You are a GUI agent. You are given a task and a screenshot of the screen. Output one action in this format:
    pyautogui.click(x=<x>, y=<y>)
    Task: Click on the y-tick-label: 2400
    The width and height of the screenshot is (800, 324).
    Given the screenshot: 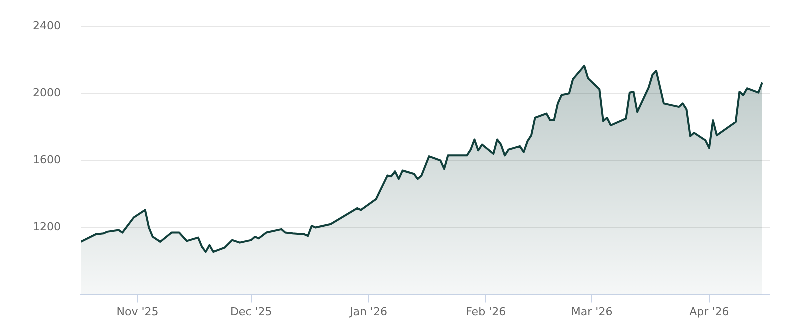 What is the action you would take?
    pyautogui.click(x=47, y=25)
    